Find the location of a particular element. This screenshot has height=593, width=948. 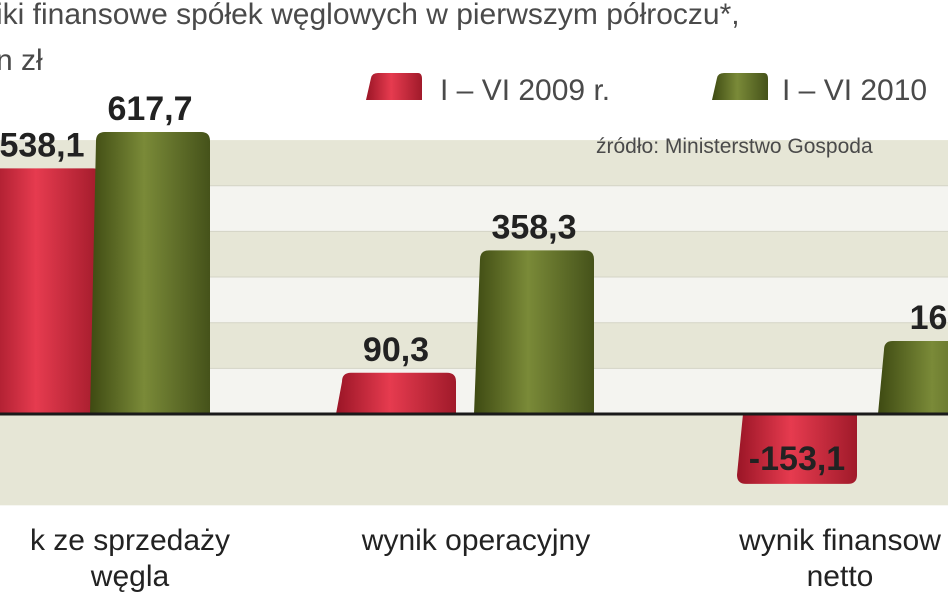

value-label: 90,3 is located at coordinates (396, 350).